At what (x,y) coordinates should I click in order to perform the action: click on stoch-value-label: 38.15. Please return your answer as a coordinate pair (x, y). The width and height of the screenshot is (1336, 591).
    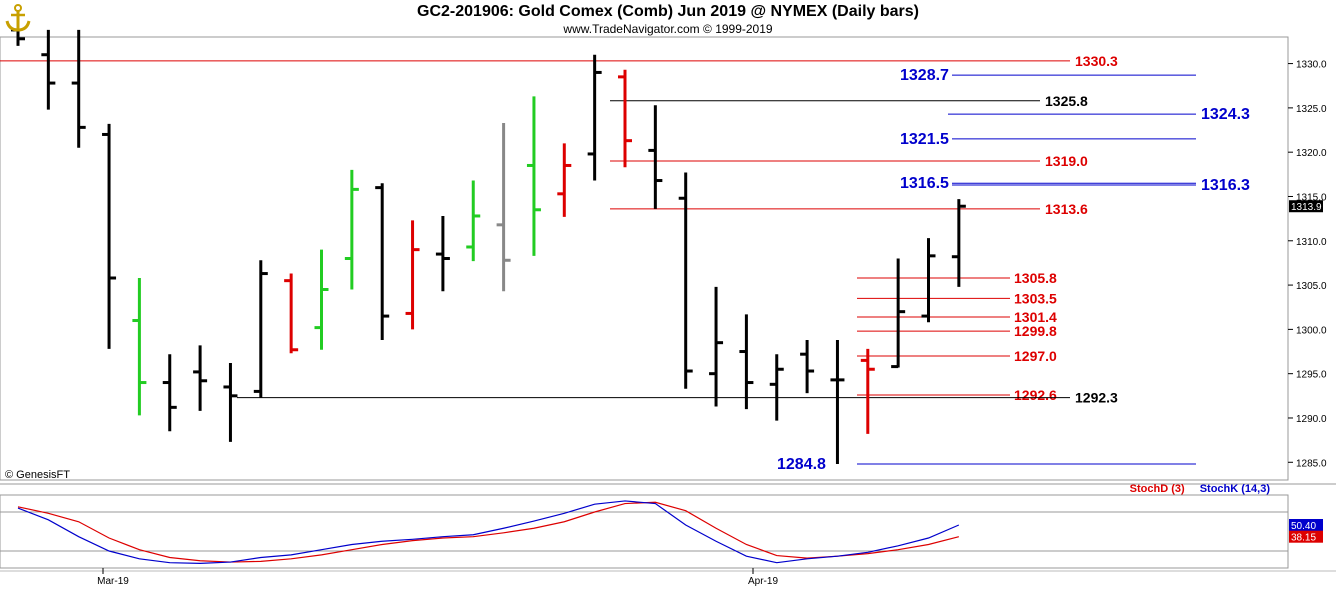
    Looking at the image, I should click on (1303, 538).